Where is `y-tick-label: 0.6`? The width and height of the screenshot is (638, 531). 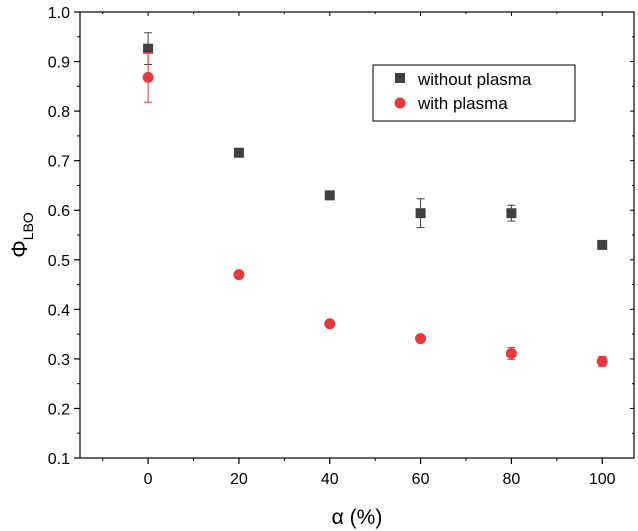 y-tick-label: 0.6 is located at coordinates (59, 211).